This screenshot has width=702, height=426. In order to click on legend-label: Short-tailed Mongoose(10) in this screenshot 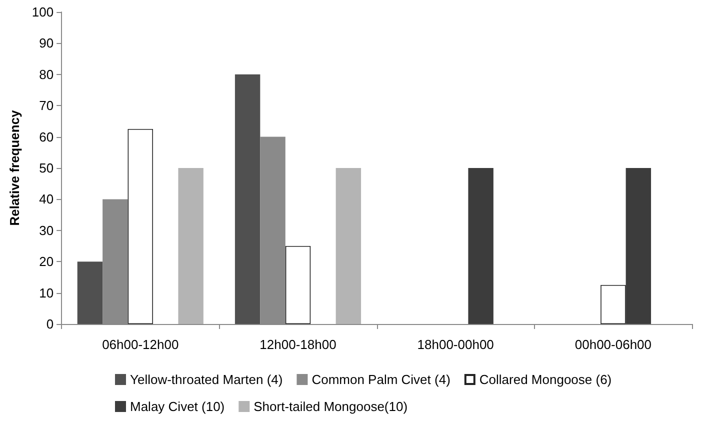, I will do `click(331, 406)`.